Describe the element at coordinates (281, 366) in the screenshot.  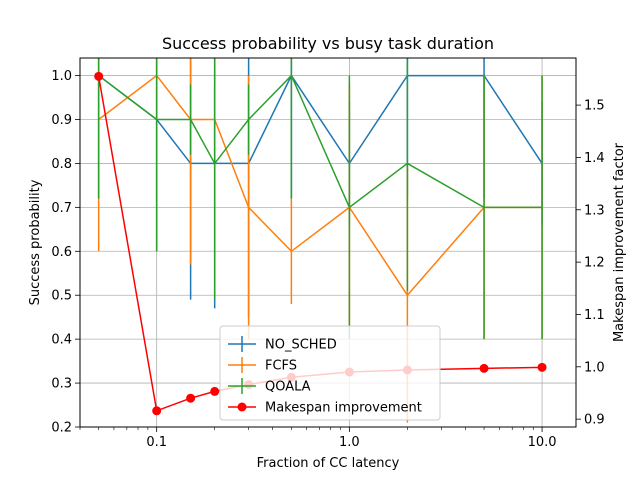
I see `legend-label-fcfs: FCFS` at that location.